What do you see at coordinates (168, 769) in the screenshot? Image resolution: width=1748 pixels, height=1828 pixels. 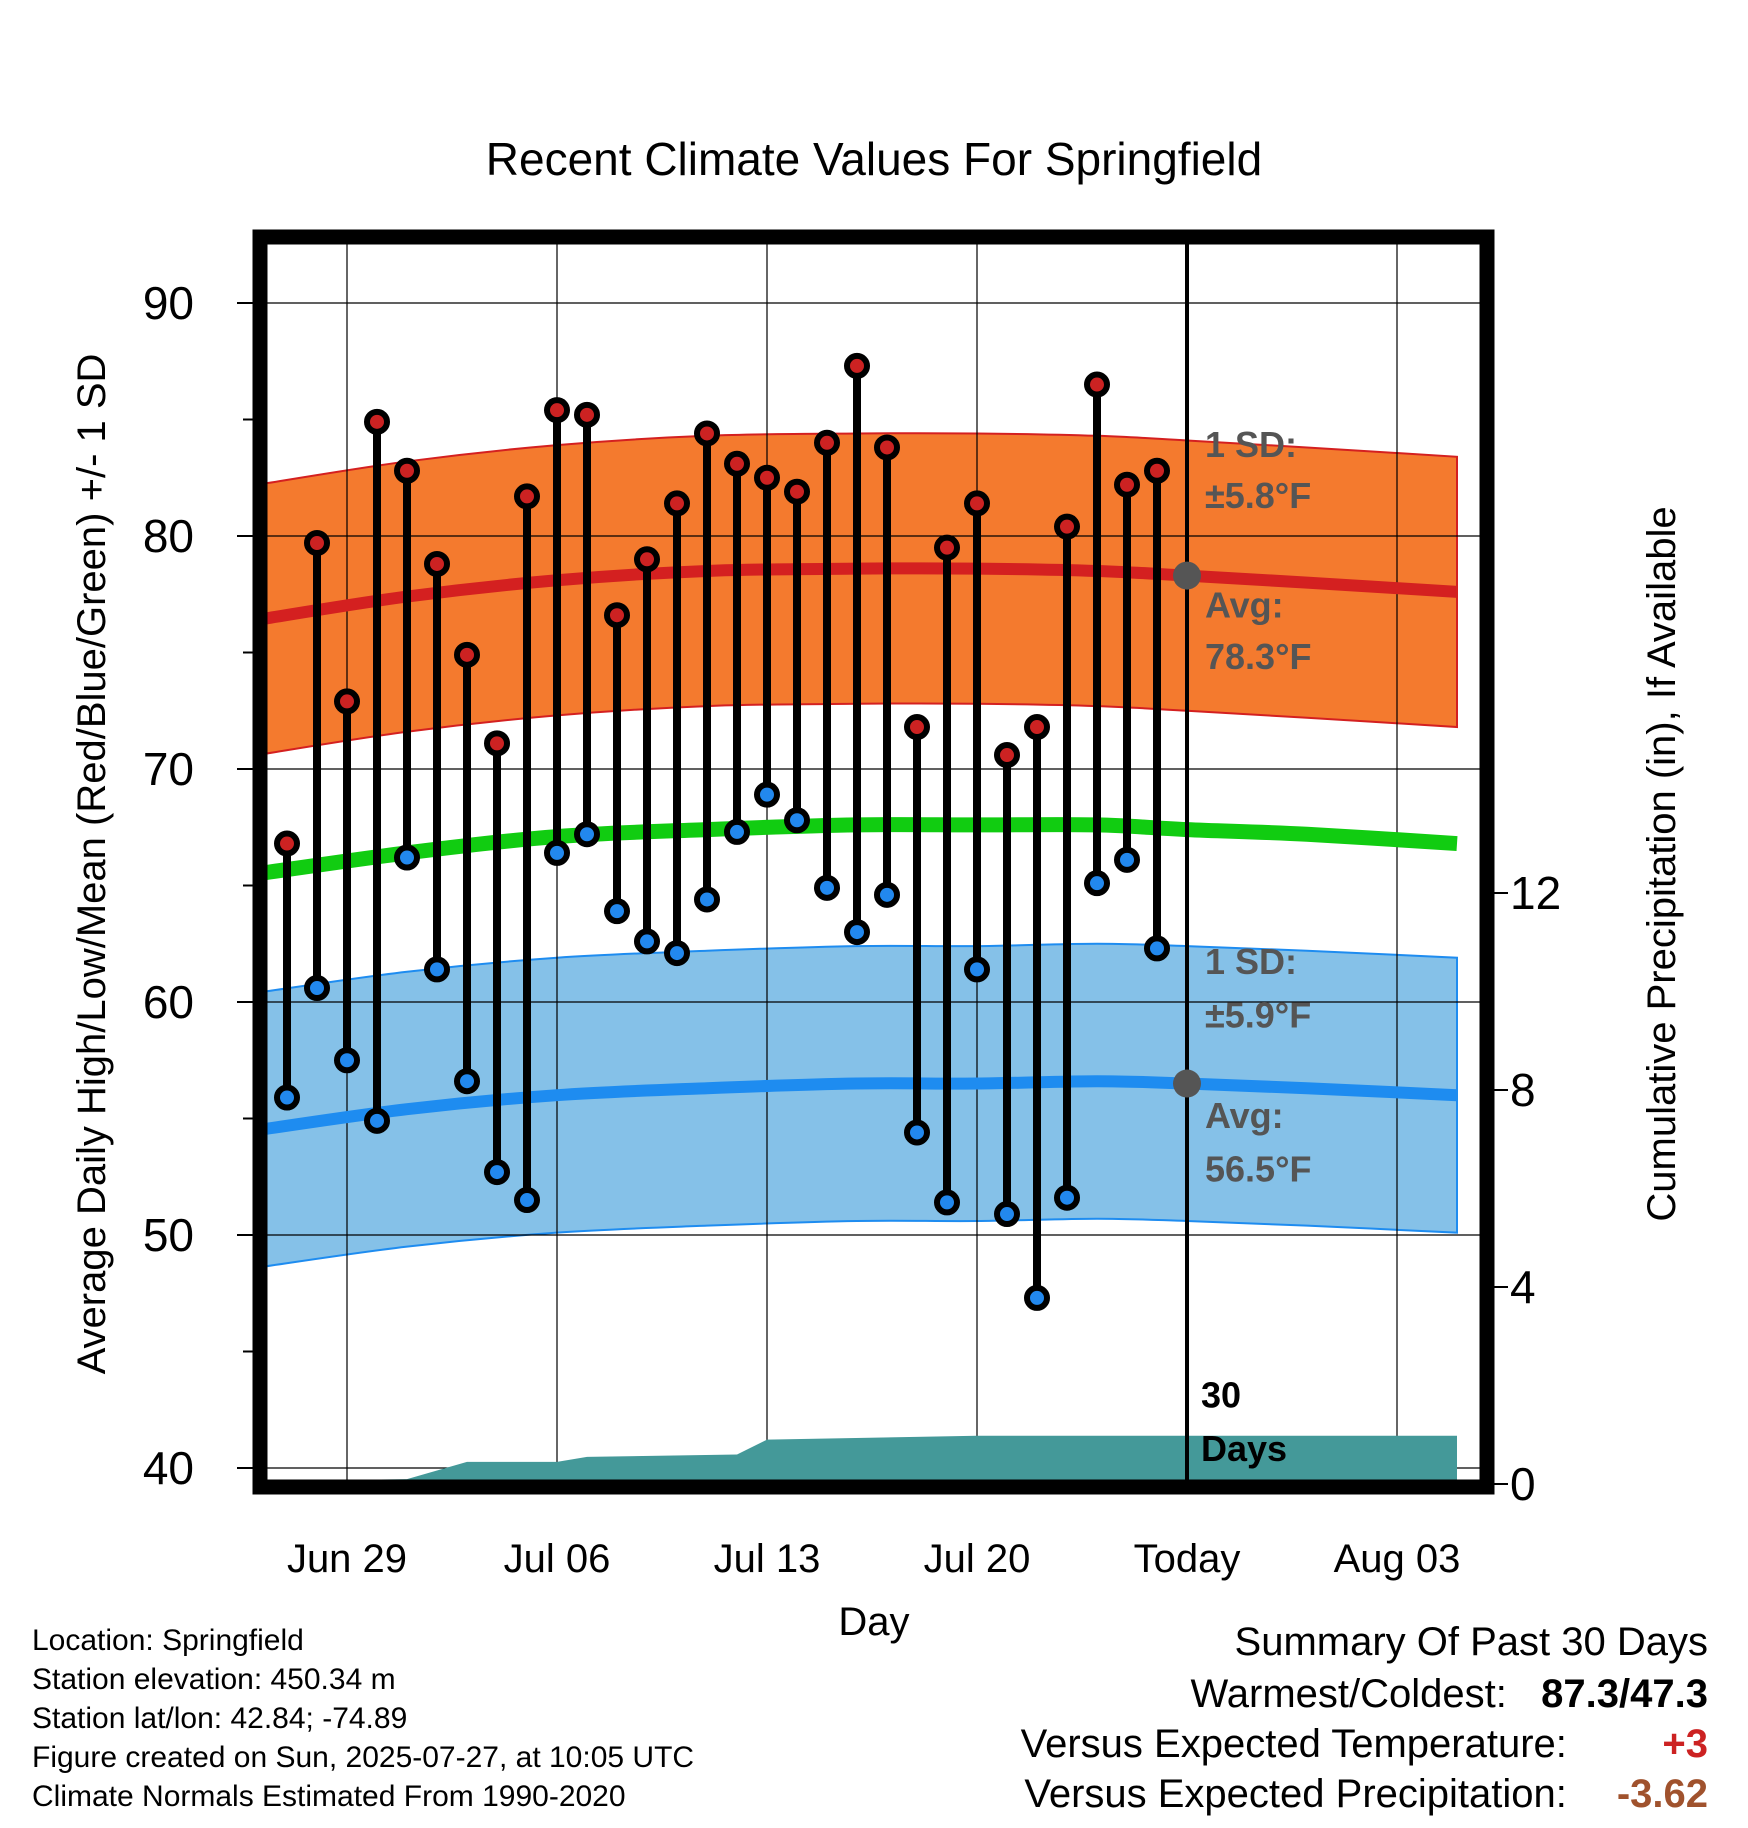 I see `y-tick-label: 70` at bounding box center [168, 769].